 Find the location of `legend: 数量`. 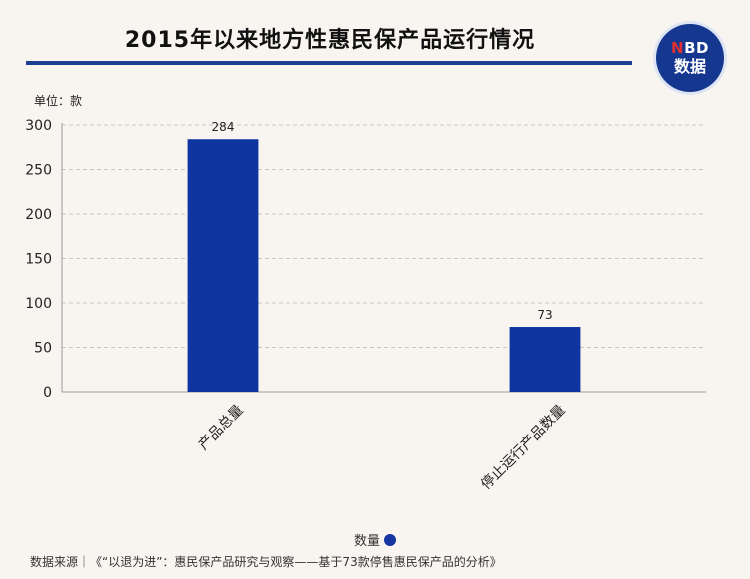

legend: 数量 is located at coordinates (375, 539).